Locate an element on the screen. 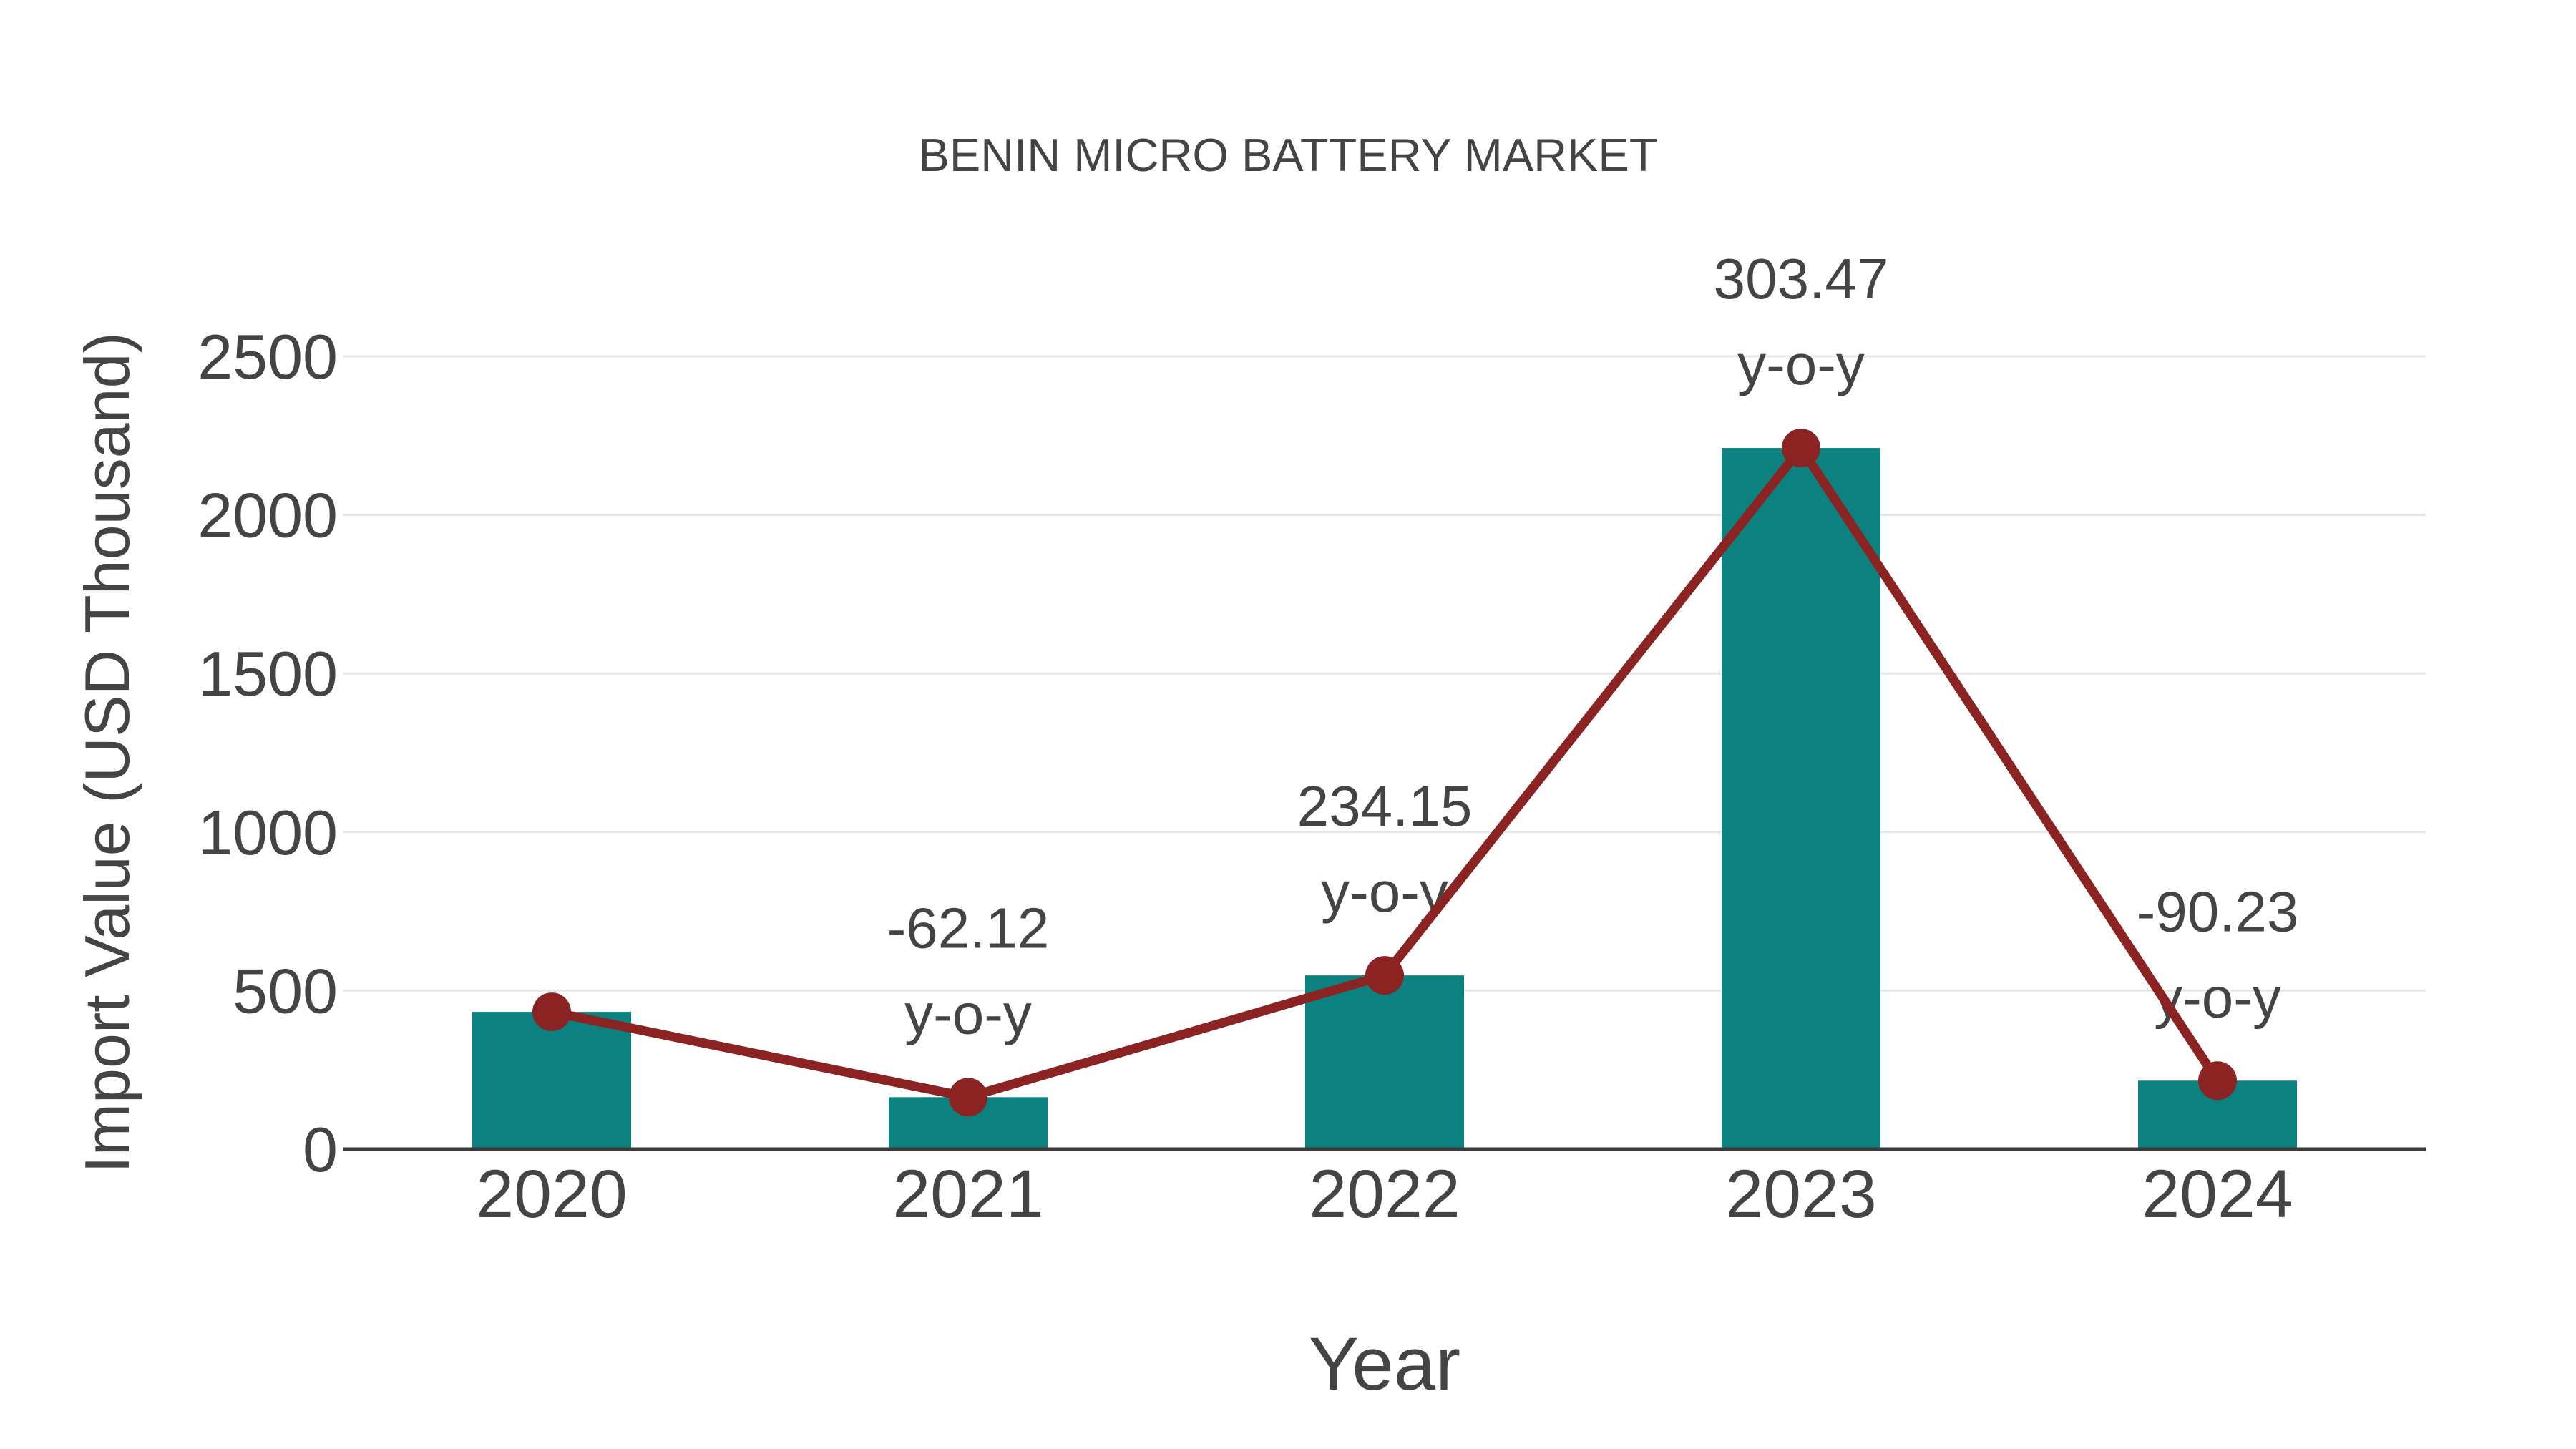 Image resolution: width=2576 pixels, height=1449 pixels. x-tick-label-2024: 2024 is located at coordinates (2217, 1194).